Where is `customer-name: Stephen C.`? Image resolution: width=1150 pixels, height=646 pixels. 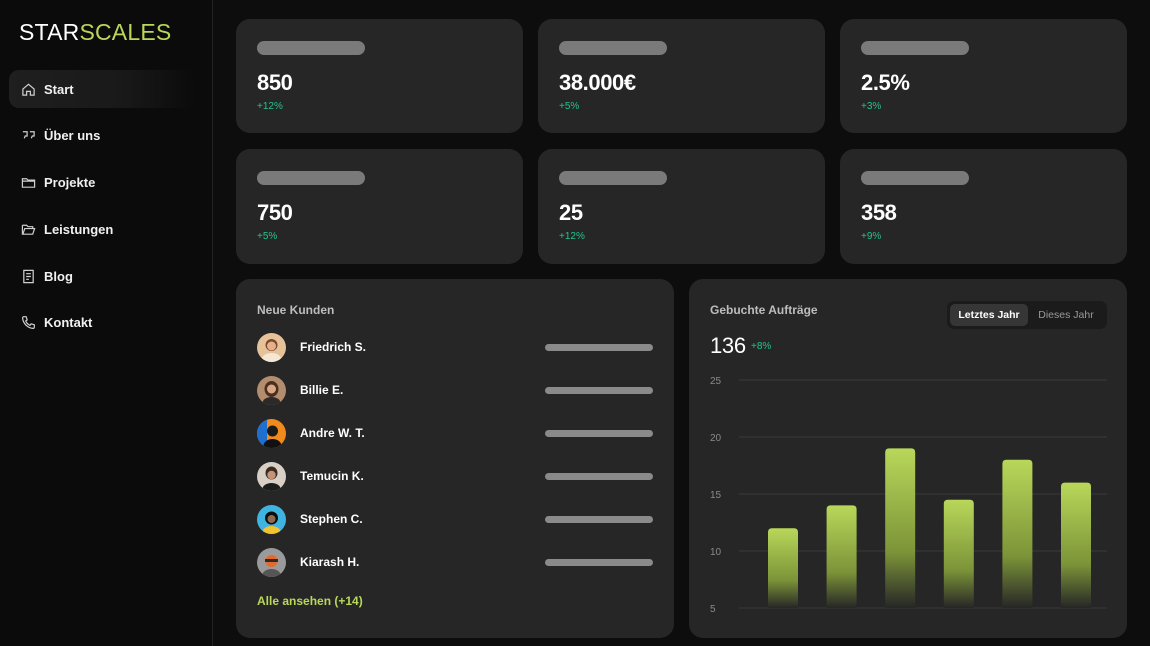 customer-name: Stephen C. is located at coordinates (331, 519).